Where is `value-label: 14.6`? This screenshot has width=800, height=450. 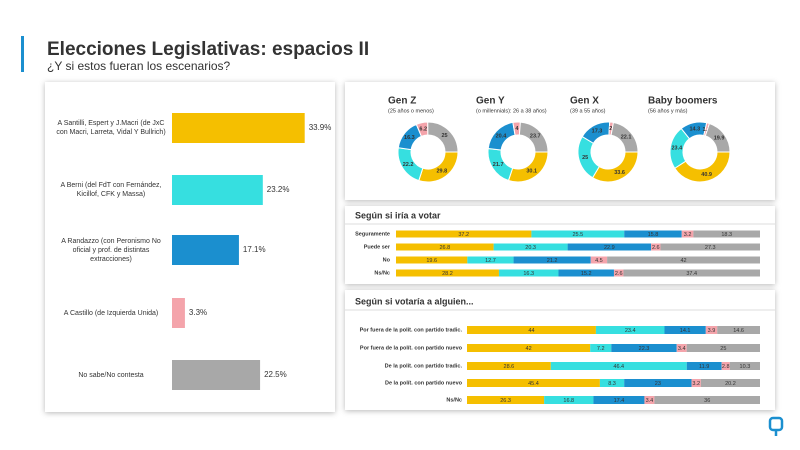
value-label: 14.6 is located at coordinates (738, 331).